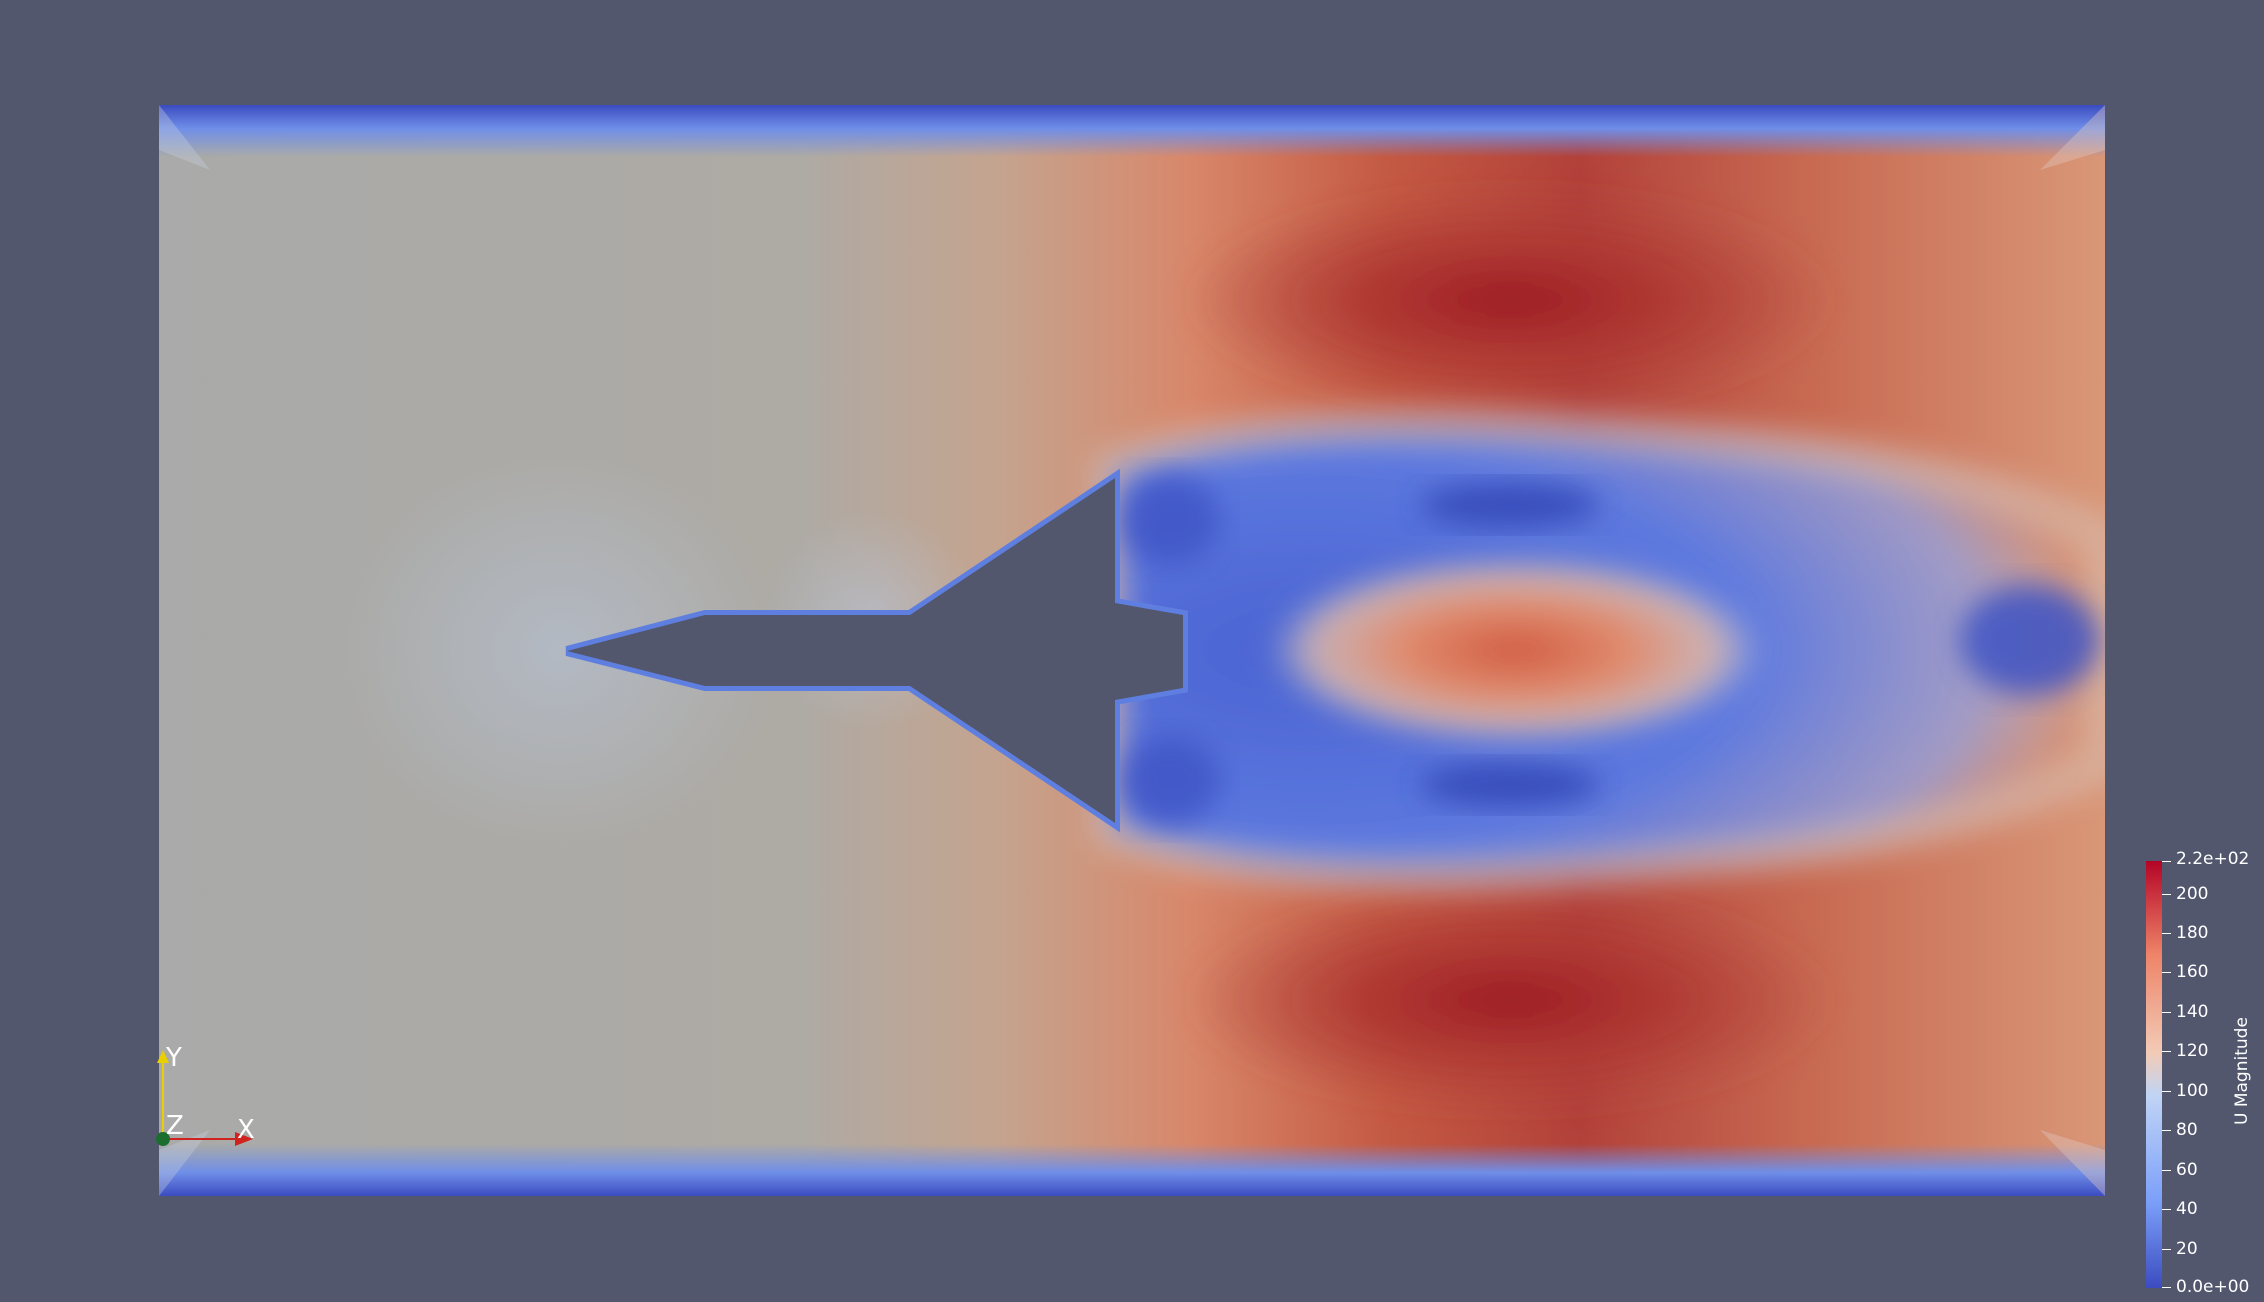 This screenshot has height=1302, width=2264. What do you see at coordinates (1170, 520) in the screenshot?
I see `base-vortex-top` at bounding box center [1170, 520].